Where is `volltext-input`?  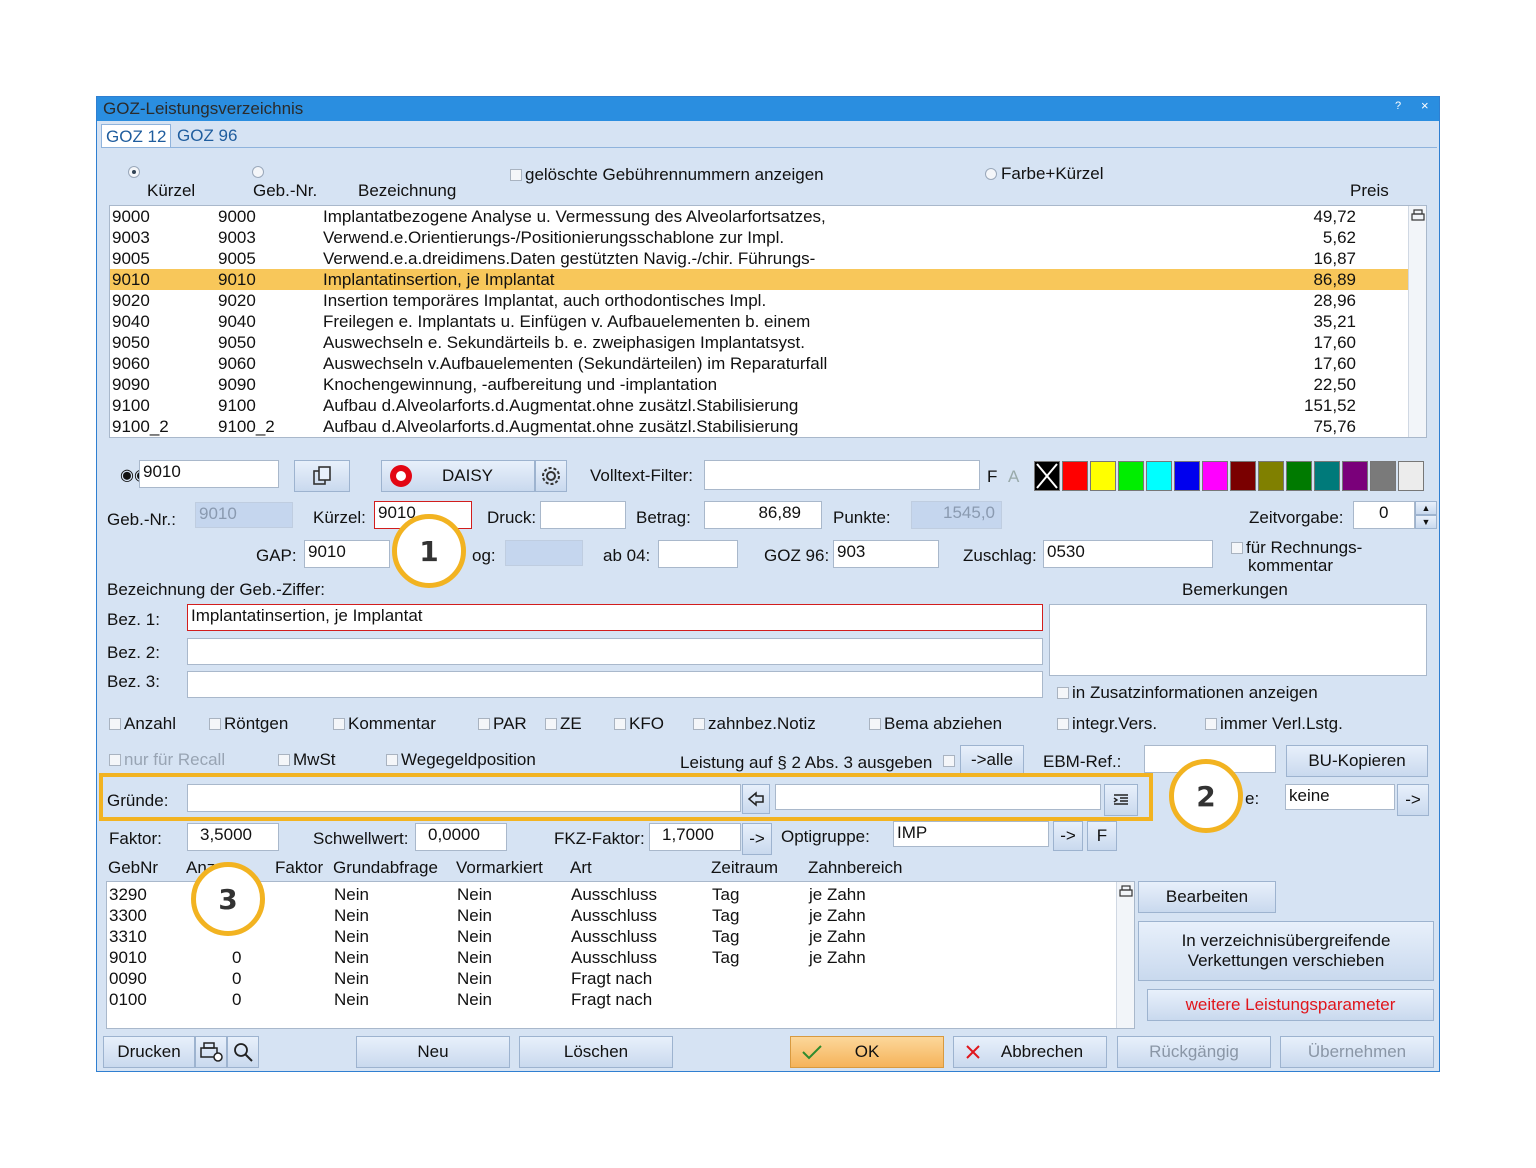
volltext-input is located at coordinates (842, 475).